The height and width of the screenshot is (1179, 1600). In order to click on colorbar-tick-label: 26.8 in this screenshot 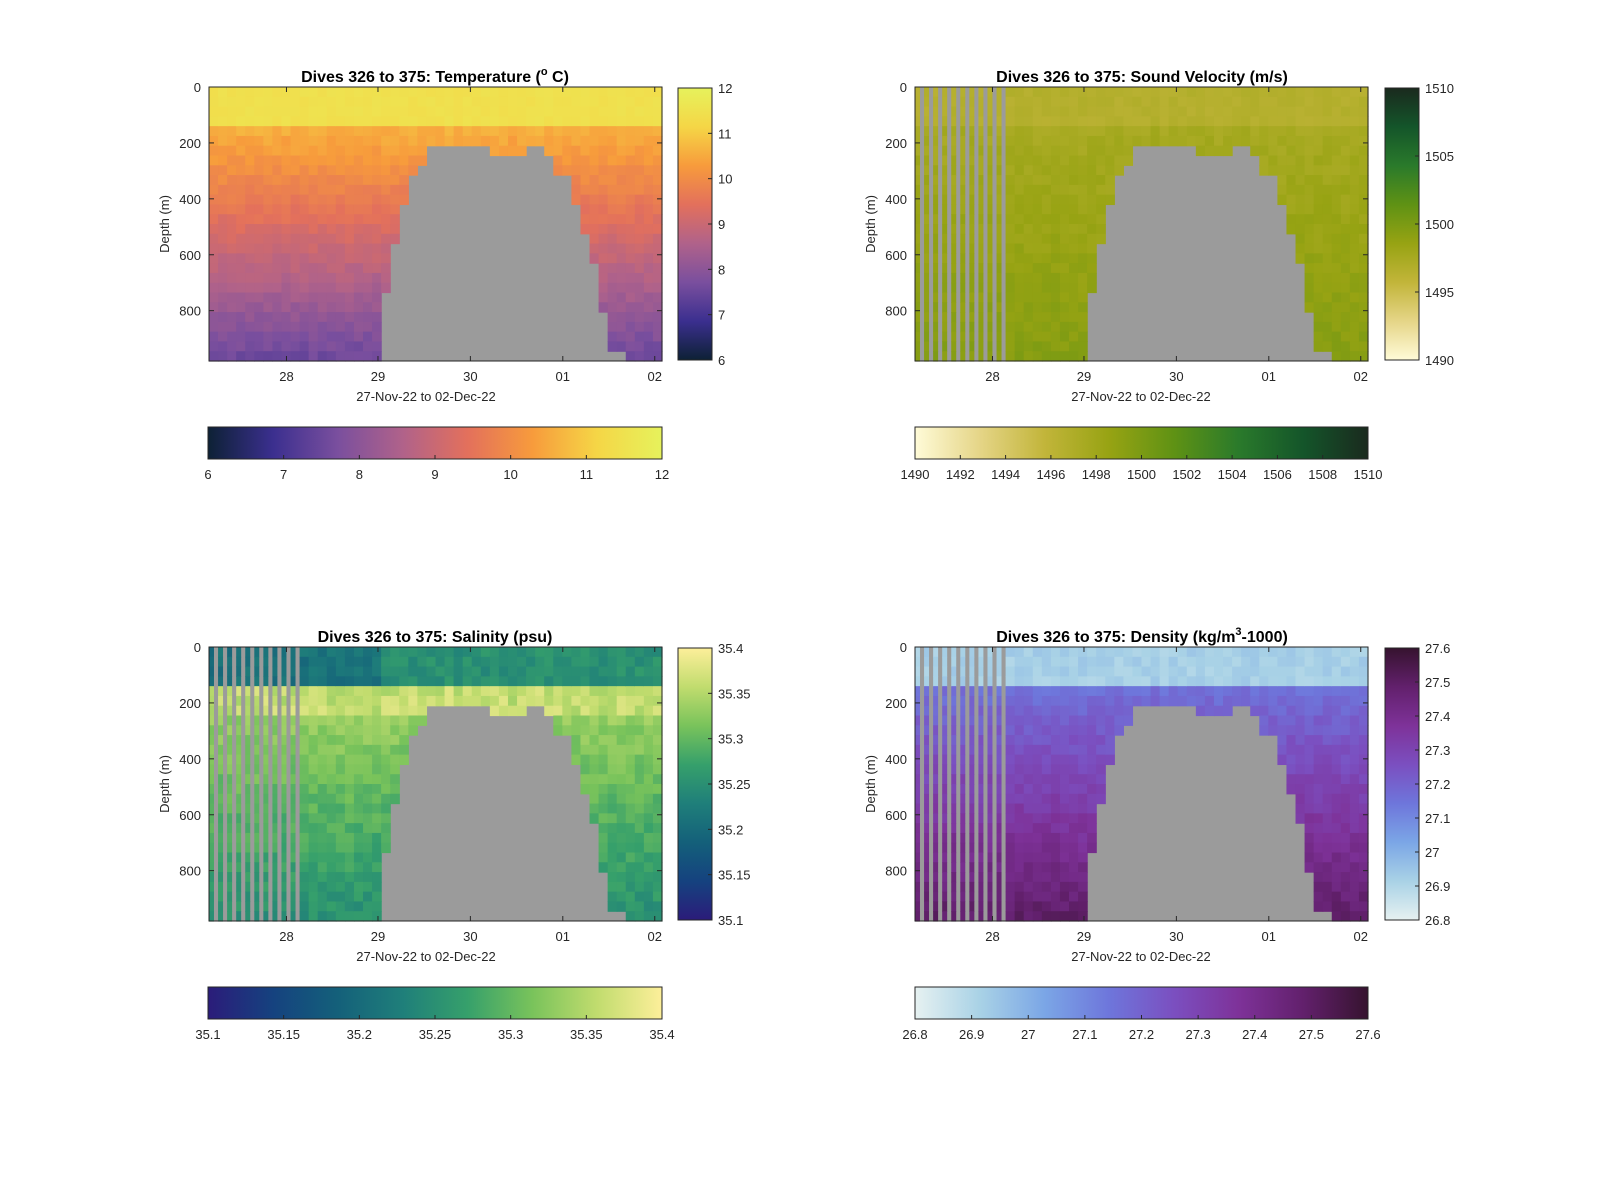, I will do `click(1437, 920)`.